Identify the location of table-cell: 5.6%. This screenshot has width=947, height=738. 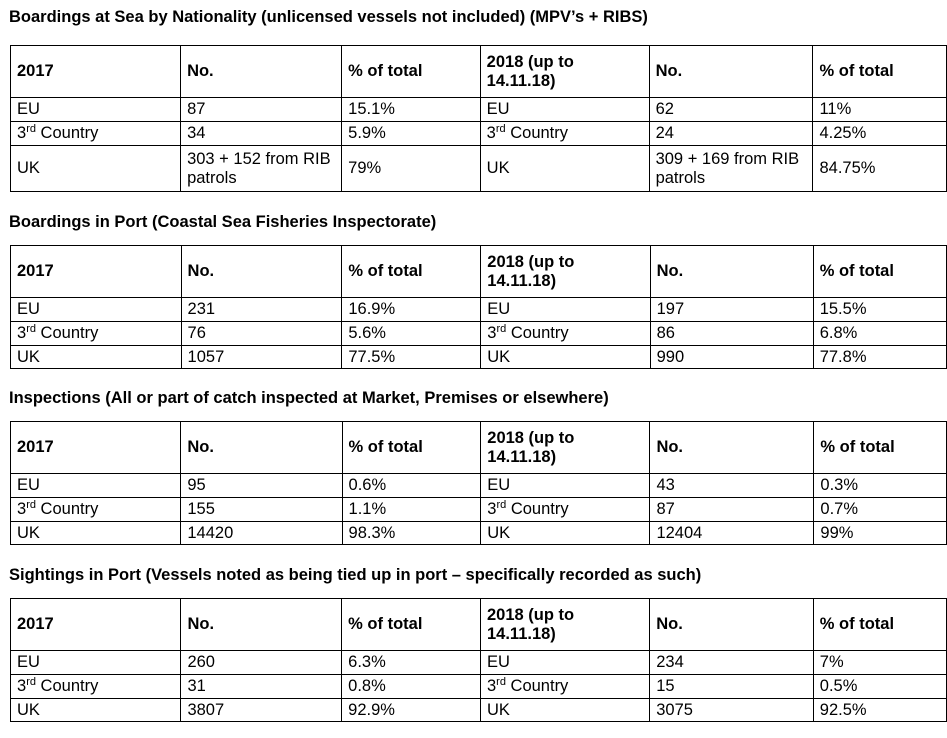
(411, 333).